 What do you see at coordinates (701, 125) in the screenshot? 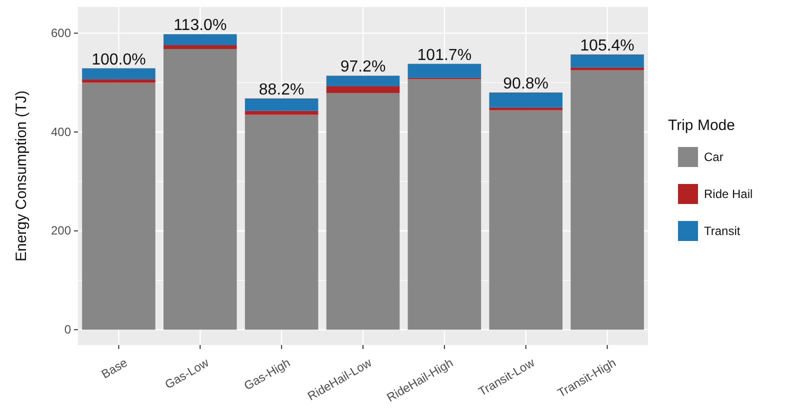
I see `legend-title: Trip Mode` at bounding box center [701, 125].